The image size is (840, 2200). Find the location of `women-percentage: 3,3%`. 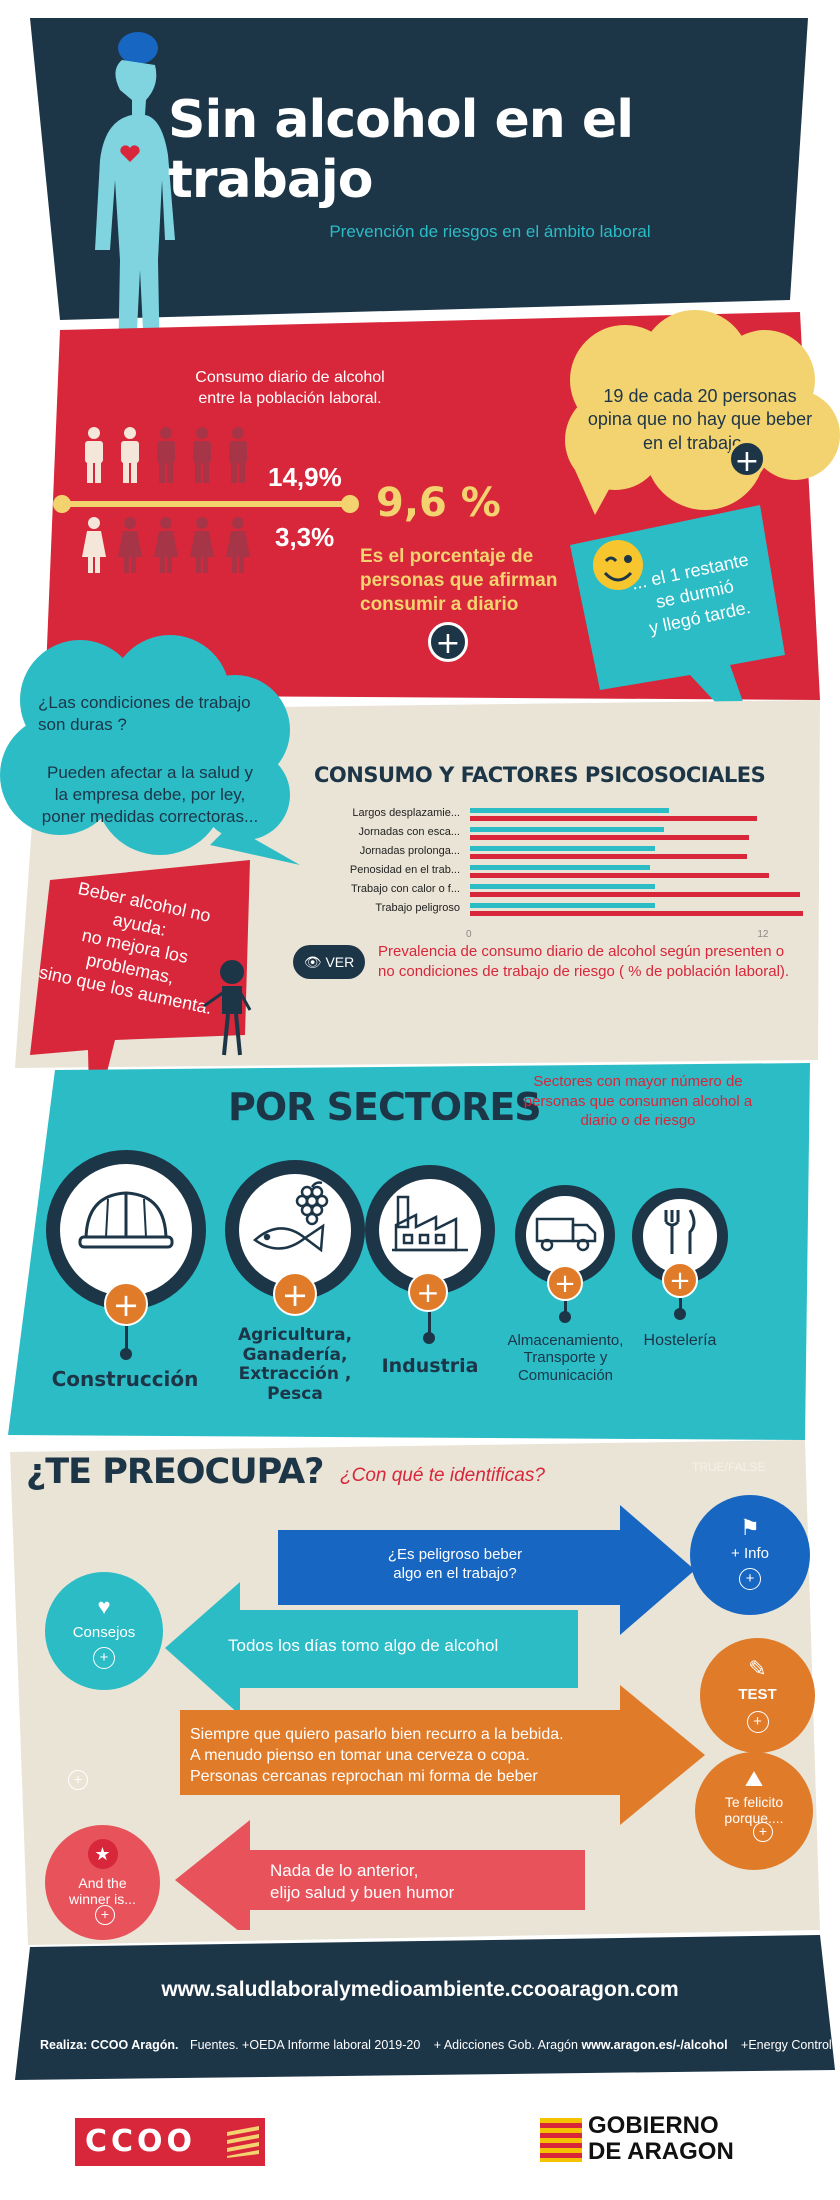

women-percentage: 3,3% is located at coordinates (305, 537).